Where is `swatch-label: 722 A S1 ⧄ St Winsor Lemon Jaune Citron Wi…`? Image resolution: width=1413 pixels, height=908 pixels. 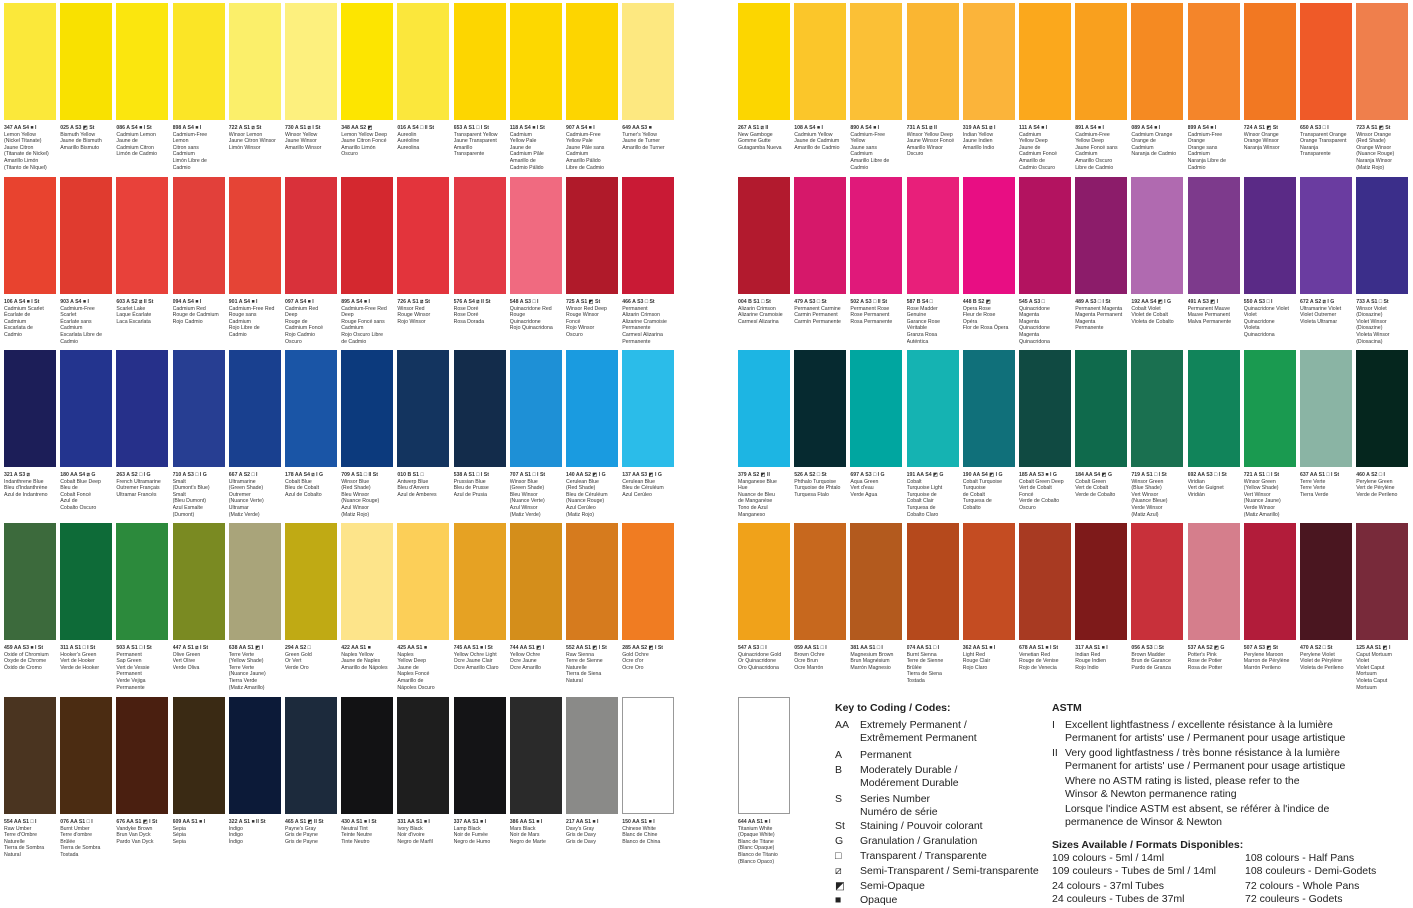 swatch-label: 722 A S1 ⧄ St Winsor Lemon Jaune Citron Wi… is located at coordinates (257, 138).